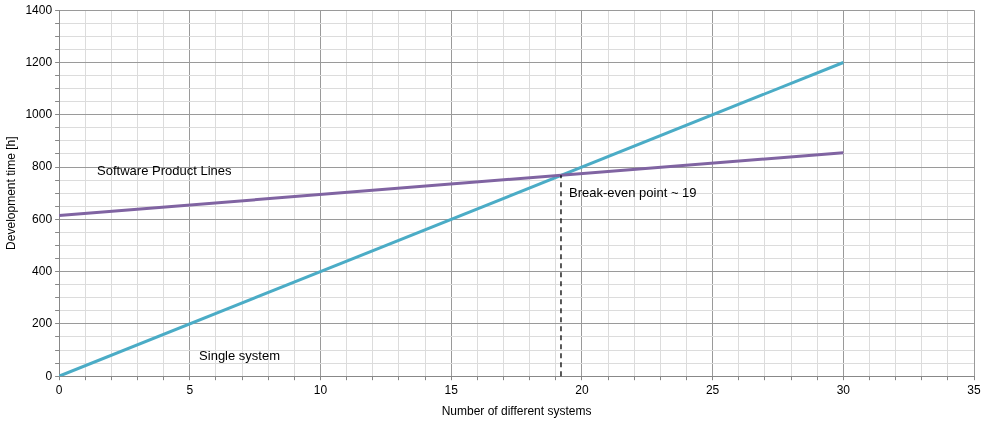 This screenshot has width=1004, height=423. I want to click on y-tick-label: 600, so click(42, 218).